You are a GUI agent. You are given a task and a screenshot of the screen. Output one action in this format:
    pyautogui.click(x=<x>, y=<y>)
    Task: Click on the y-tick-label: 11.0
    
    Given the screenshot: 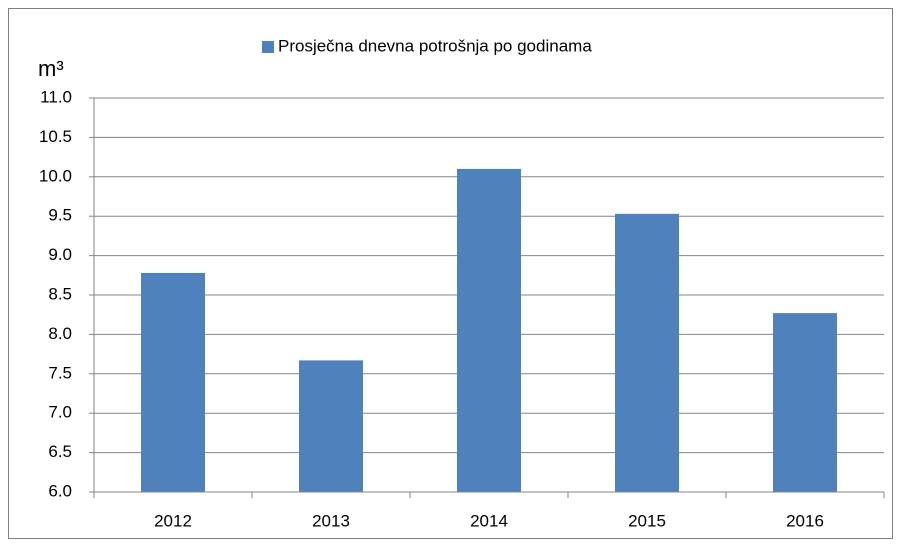 What is the action you would take?
    pyautogui.click(x=56, y=96)
    